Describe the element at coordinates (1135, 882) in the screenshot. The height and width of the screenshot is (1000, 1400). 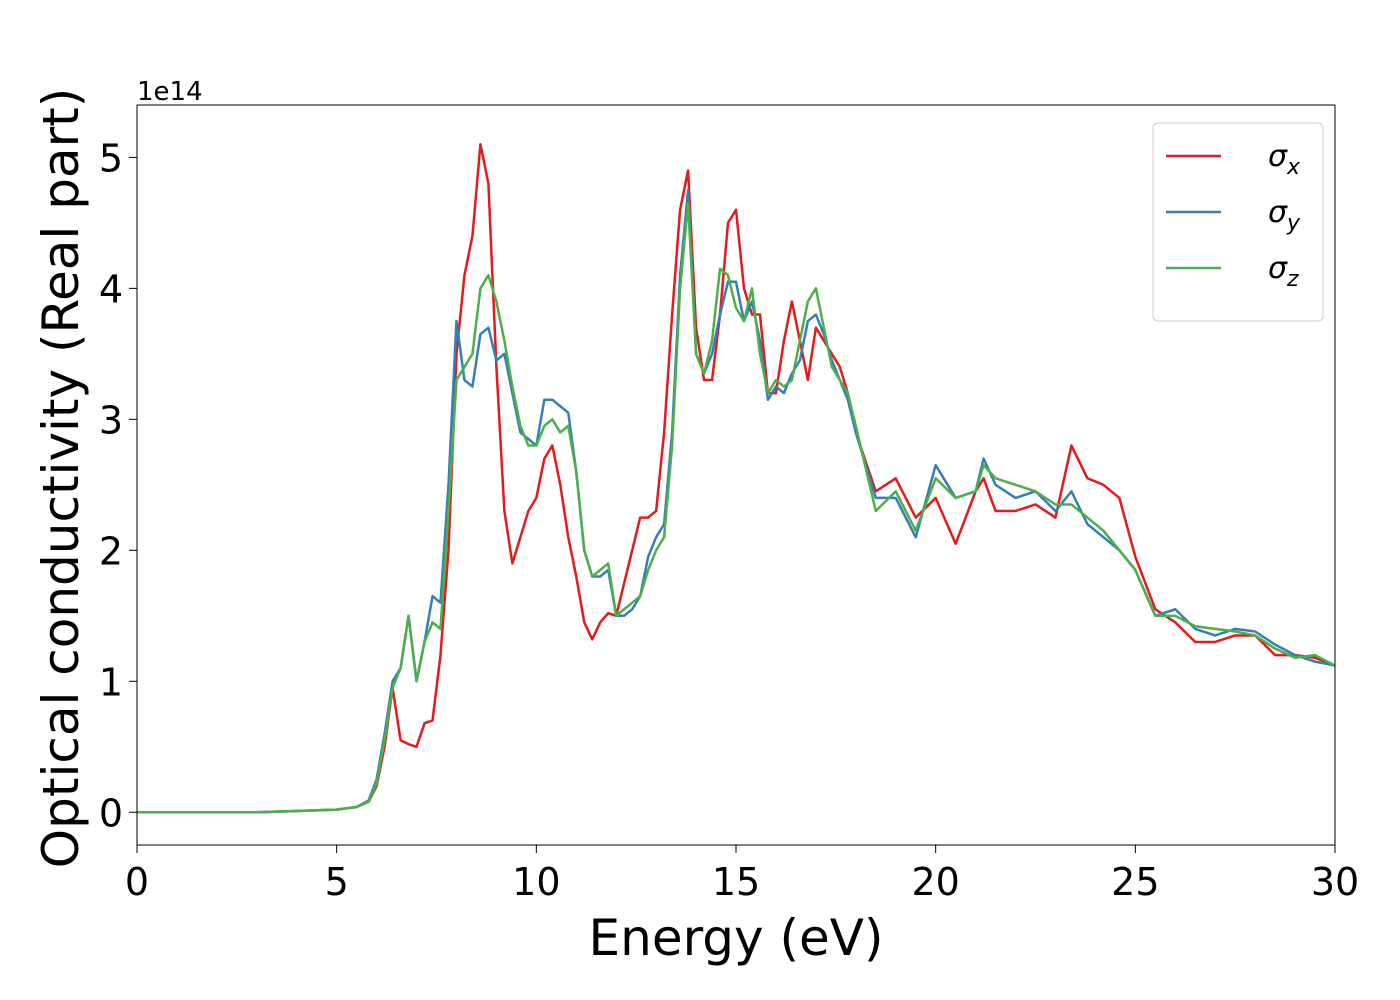
I see `x-tick-label: 25` at that location.